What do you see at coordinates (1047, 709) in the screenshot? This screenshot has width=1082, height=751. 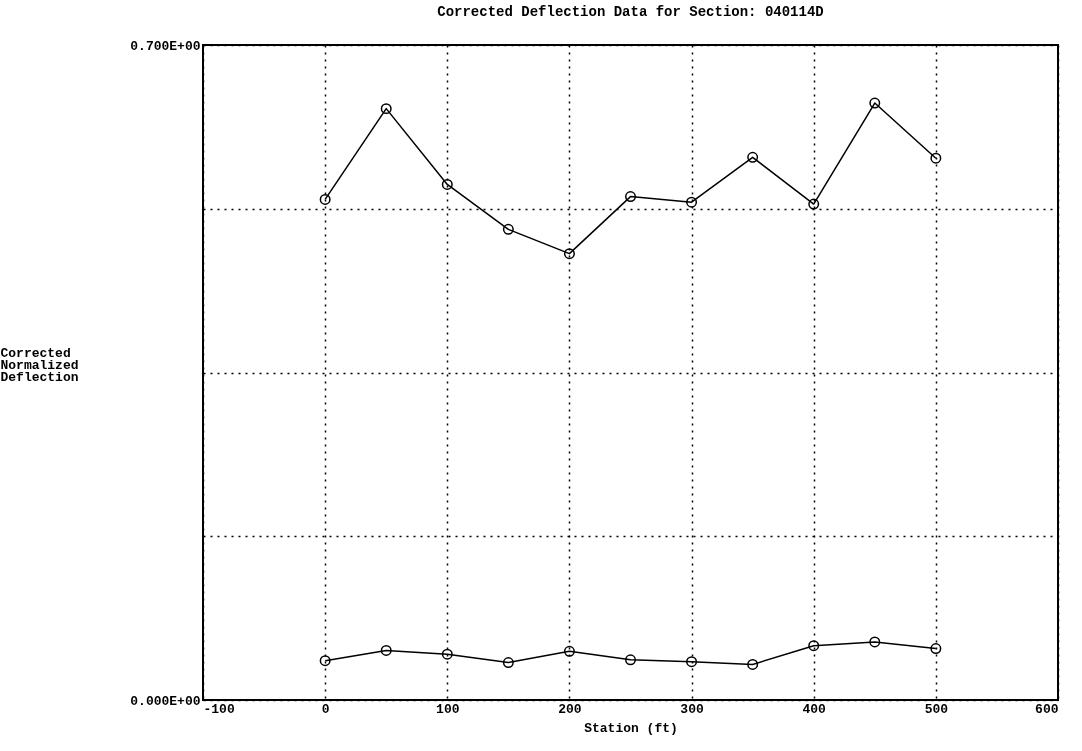 I see `x-tick-label: 600` at bounding box center [1047, 709].